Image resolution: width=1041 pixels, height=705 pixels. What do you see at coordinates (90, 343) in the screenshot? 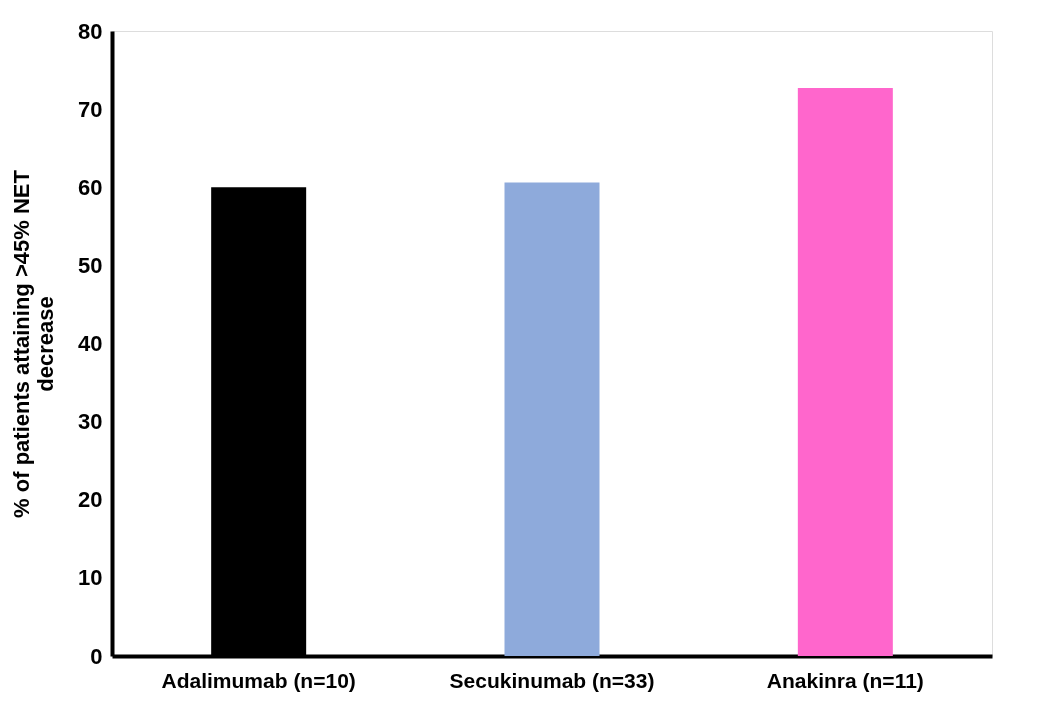
I see `y-tick-label: 40` at bounding box center [90, 343].